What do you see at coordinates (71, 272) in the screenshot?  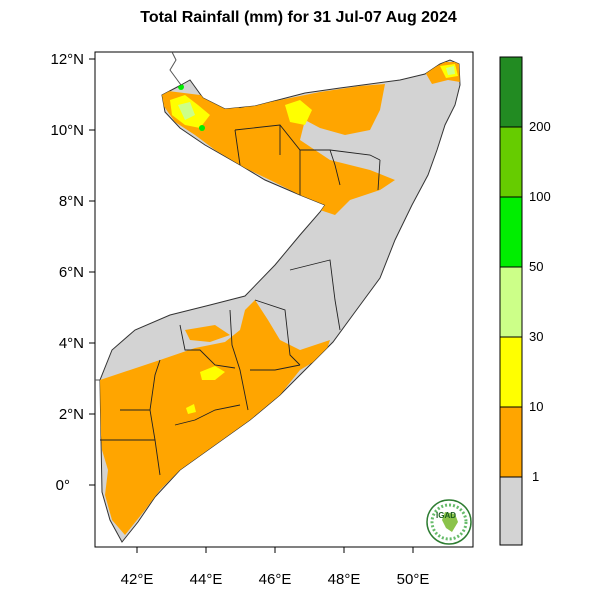 I see `lat-label: 6°N` at bounding box center [71, 272].